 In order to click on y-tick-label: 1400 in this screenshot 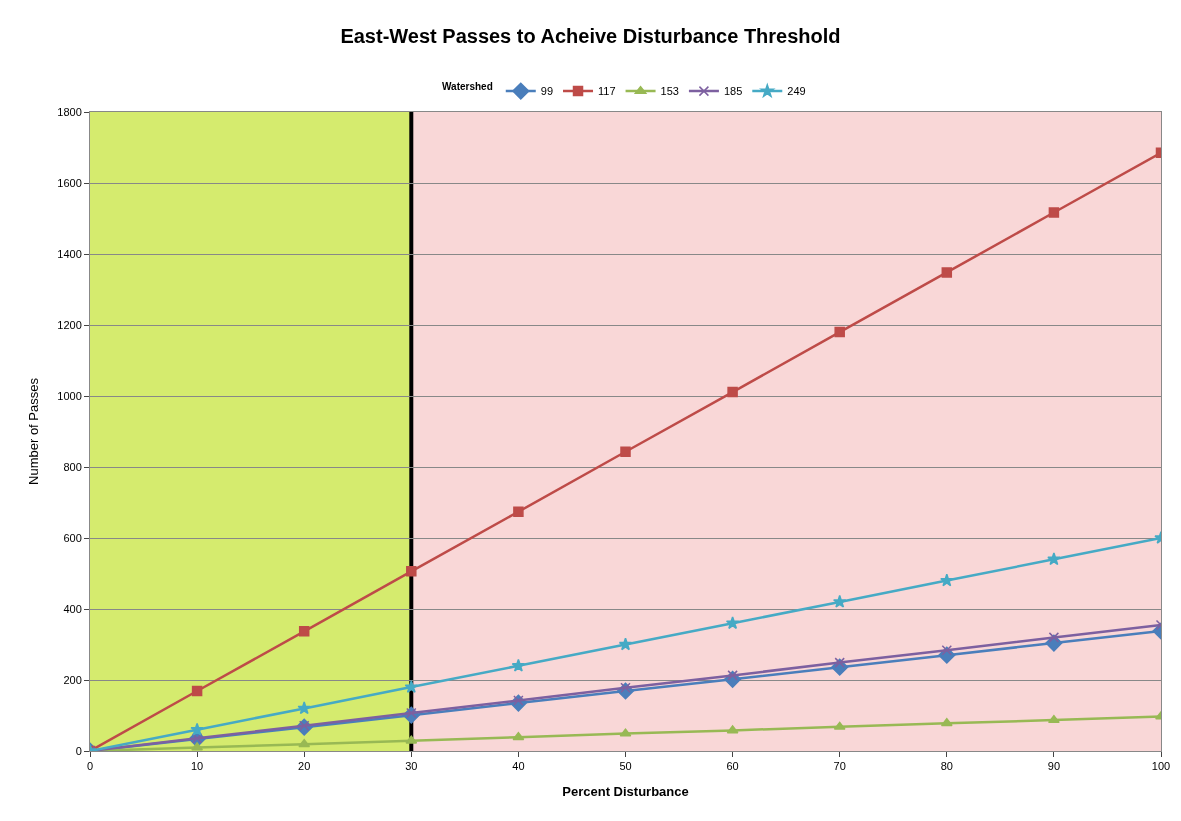, I will do `click(69, 253)`.